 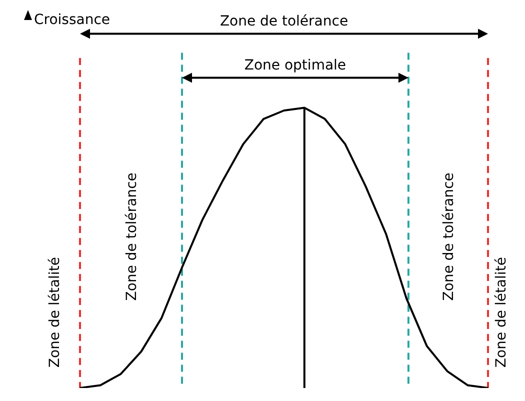 What do you see at coordinates (502, 312) in the screenshot?
I see `annotation: Zone de létalité` at bounding box center [502, 312].